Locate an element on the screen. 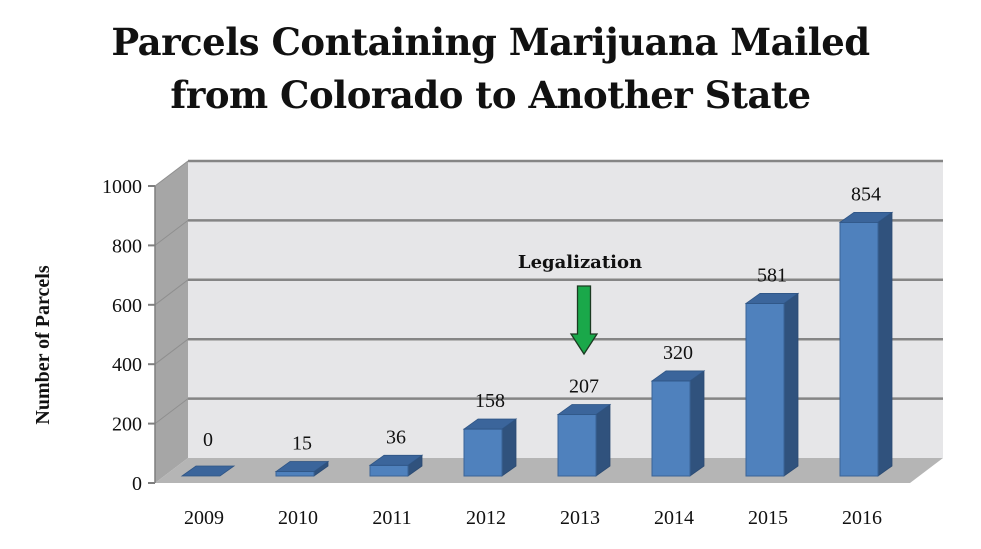 The height and width of the screenshot is (549, 981). annotation-label: Legalization is located at coordinates (580, 262).